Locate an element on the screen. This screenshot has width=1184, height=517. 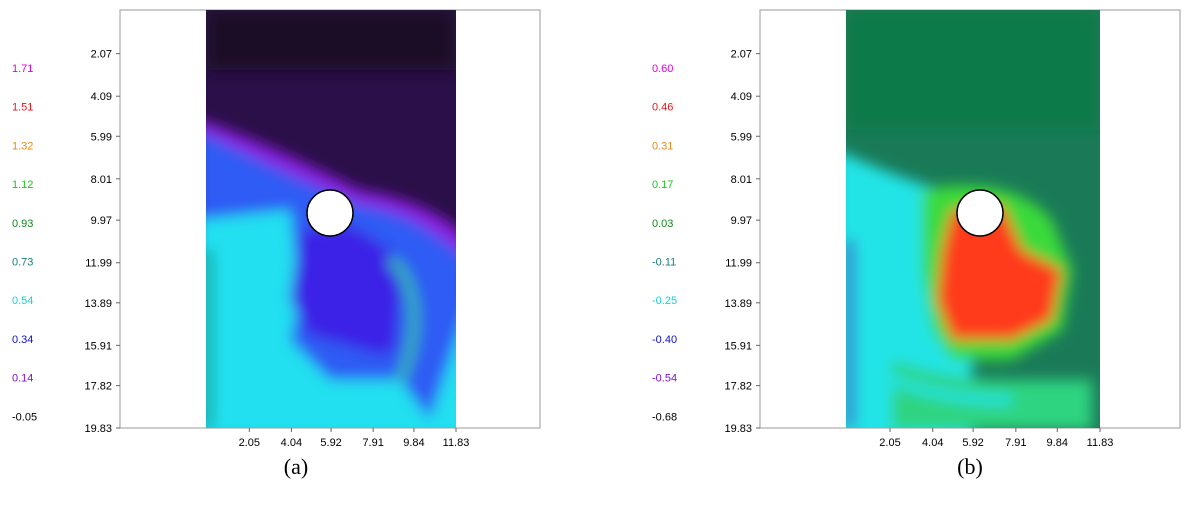
legend-value: 1.12 is located at coordinates (22, 185).